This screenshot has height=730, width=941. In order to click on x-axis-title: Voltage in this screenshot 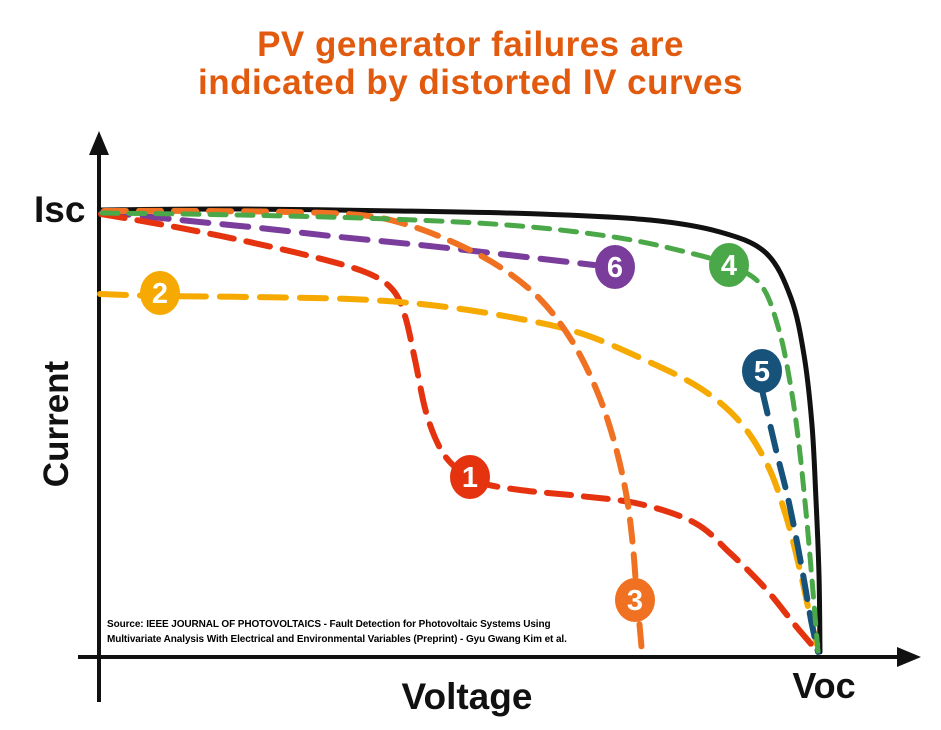, I will do `click(467, 696)`.